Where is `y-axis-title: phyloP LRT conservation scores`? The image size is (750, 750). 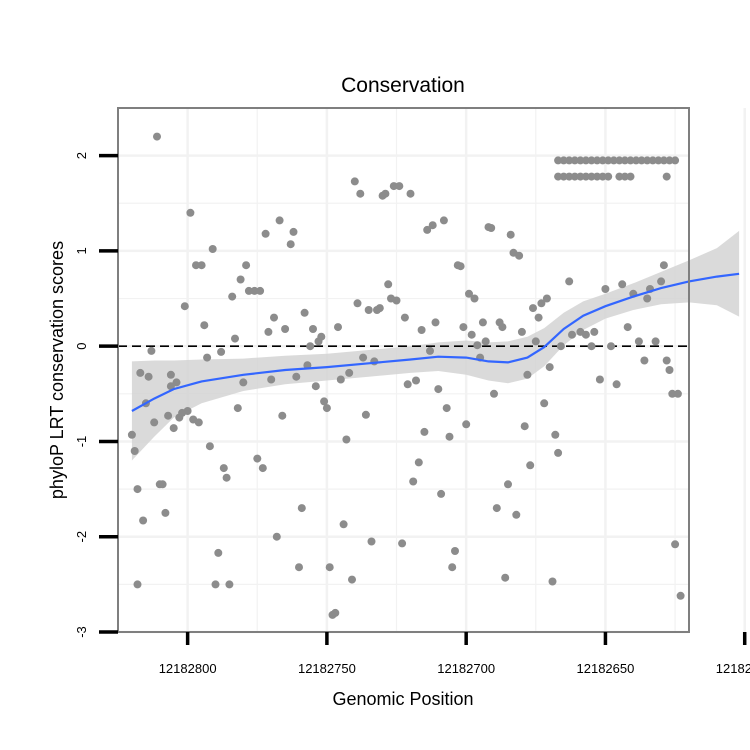 y-axis-title: phyloP LRT conservation scores is located at coordinates (57, 370).